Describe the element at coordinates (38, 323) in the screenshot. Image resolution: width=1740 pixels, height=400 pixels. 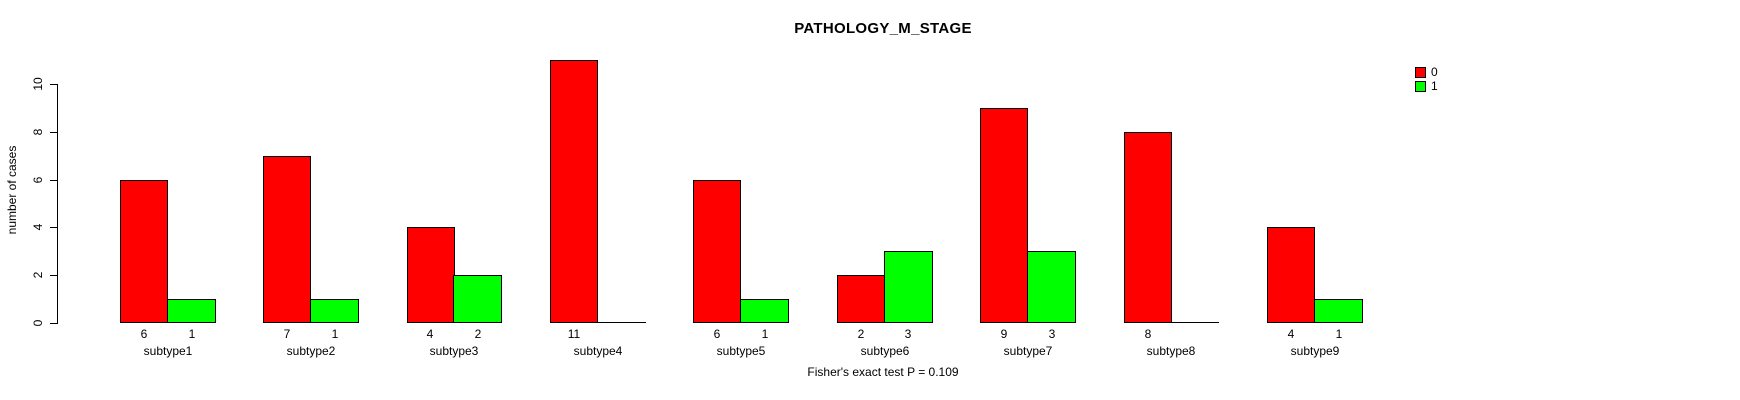
I see `y-tick-label: 0` at that location.